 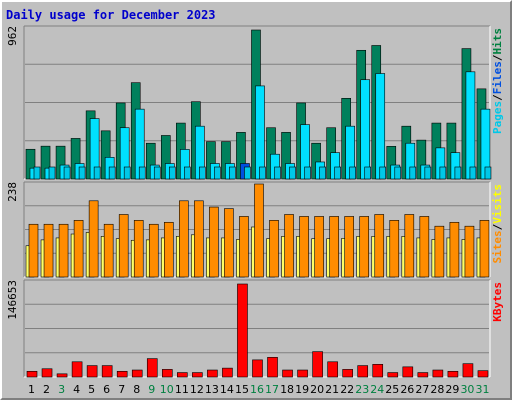 I want to click on kbytes-max-label: 146653, so click(x=12, y=300).